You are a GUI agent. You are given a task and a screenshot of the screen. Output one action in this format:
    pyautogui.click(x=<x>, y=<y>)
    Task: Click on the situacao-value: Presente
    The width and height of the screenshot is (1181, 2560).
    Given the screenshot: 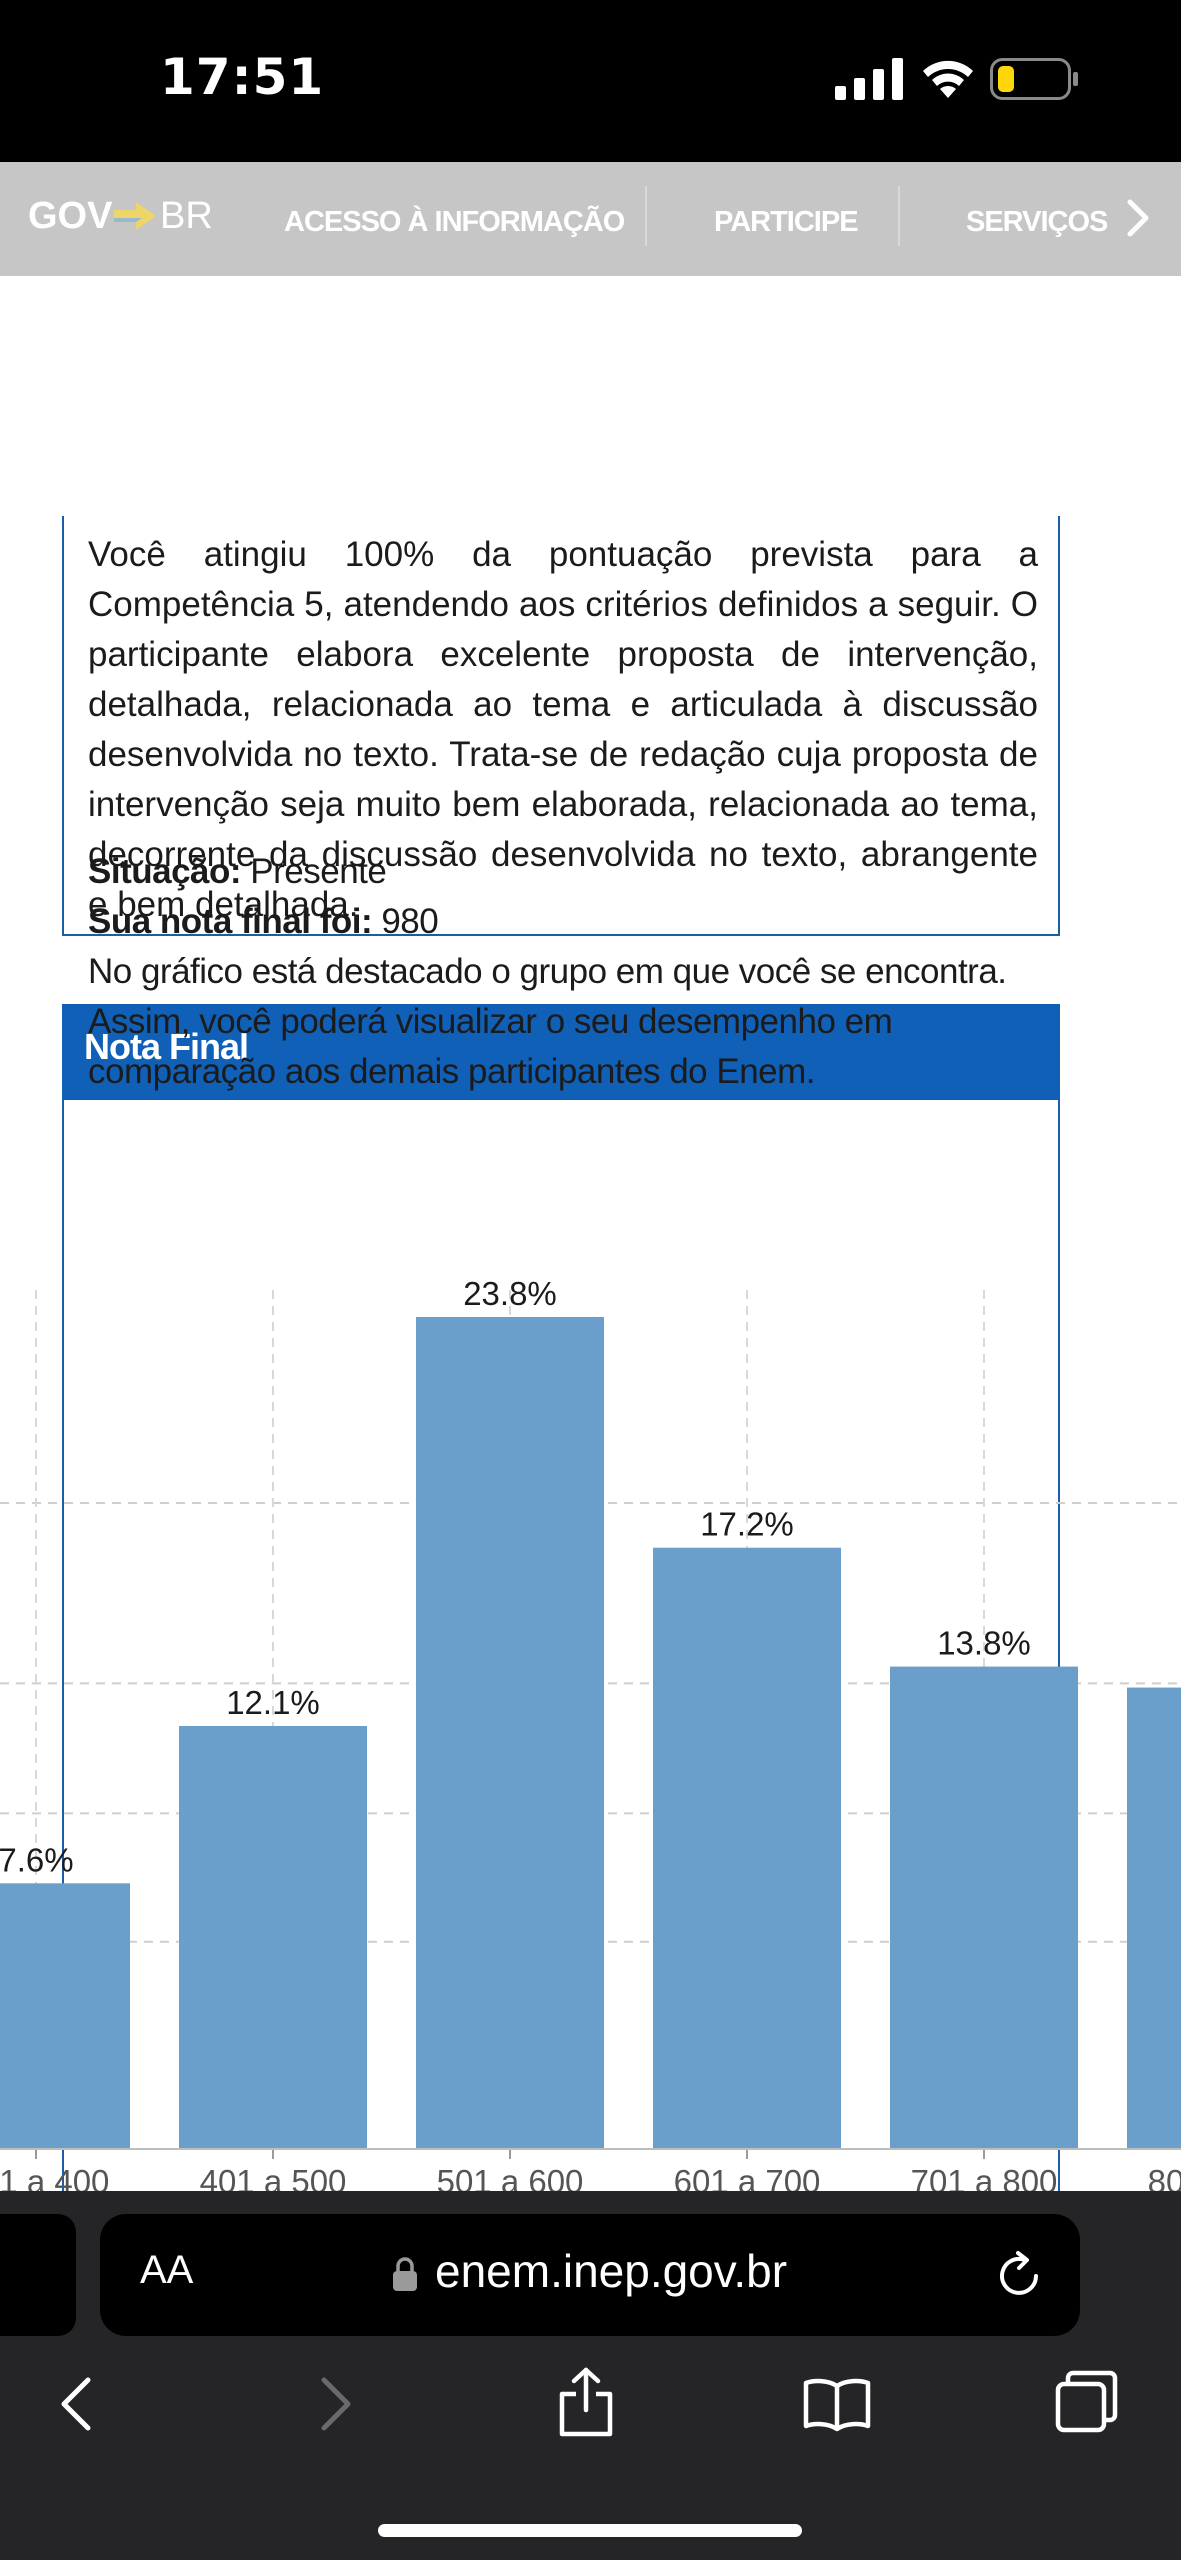 What is the action you would take?
    pyautogui.click(x=318, y=871)
    